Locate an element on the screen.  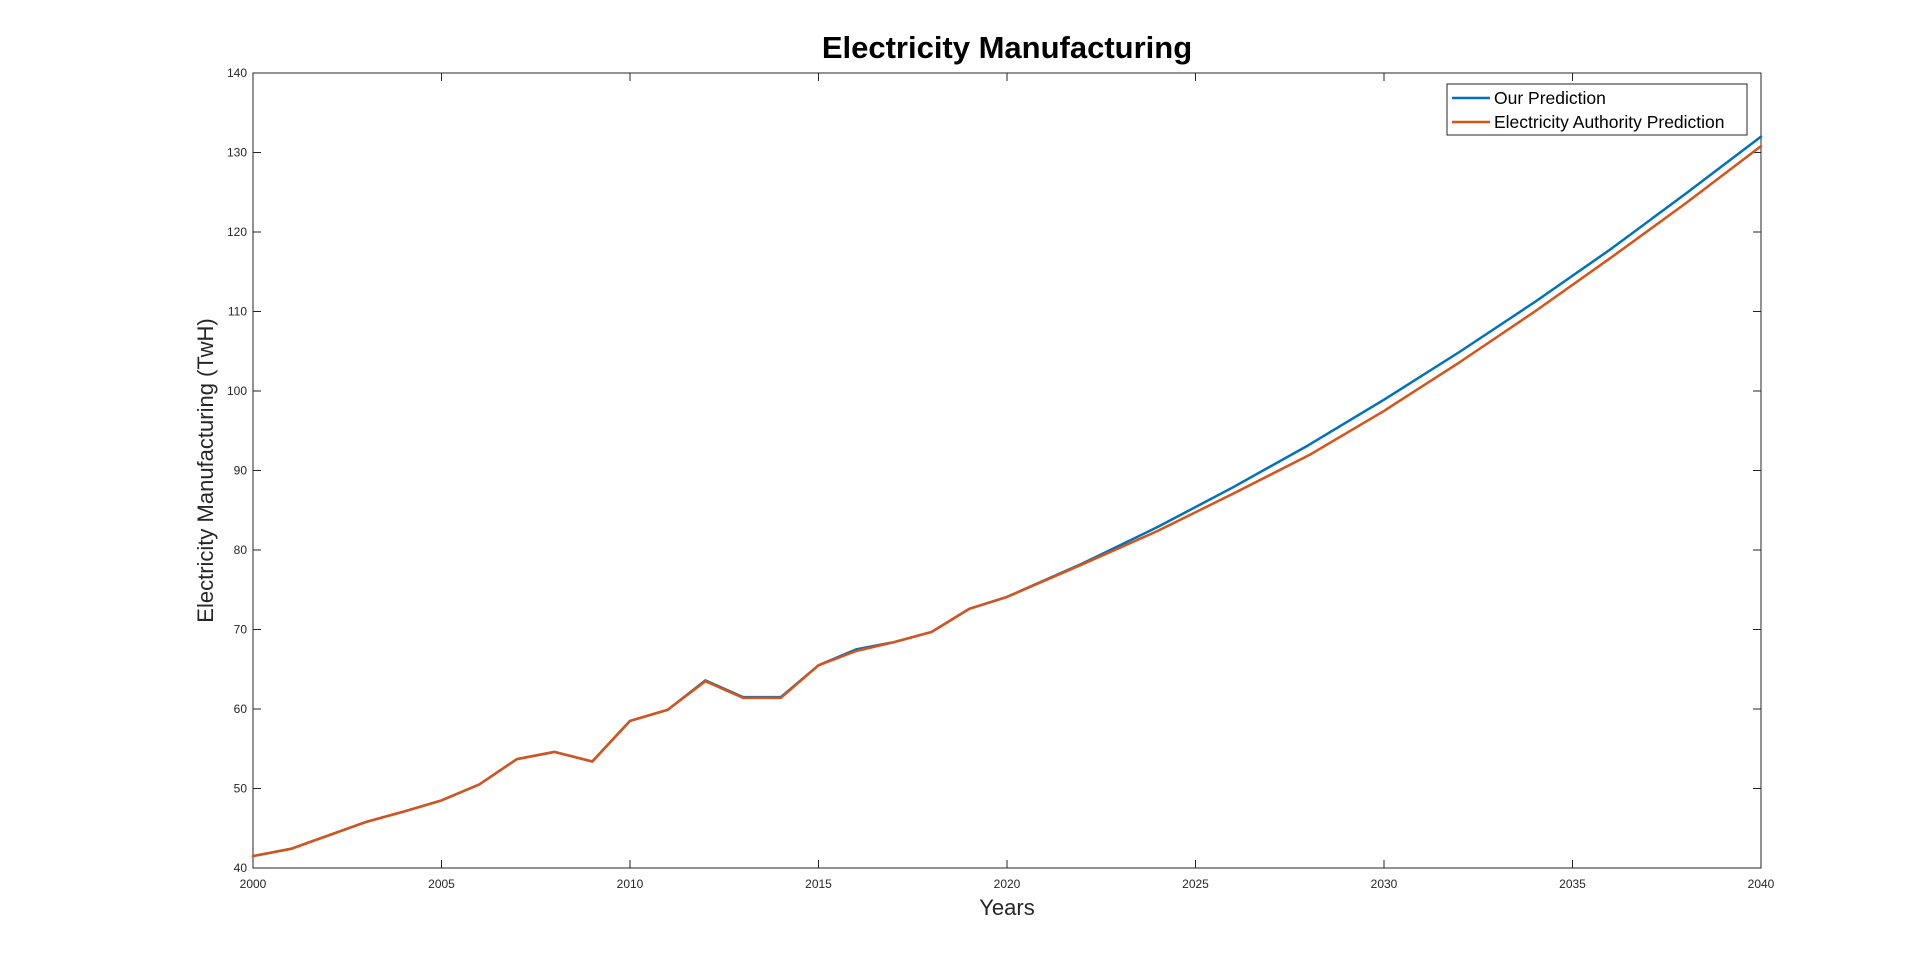
x-axis-label: Years is located at coordinates (1006, 907).